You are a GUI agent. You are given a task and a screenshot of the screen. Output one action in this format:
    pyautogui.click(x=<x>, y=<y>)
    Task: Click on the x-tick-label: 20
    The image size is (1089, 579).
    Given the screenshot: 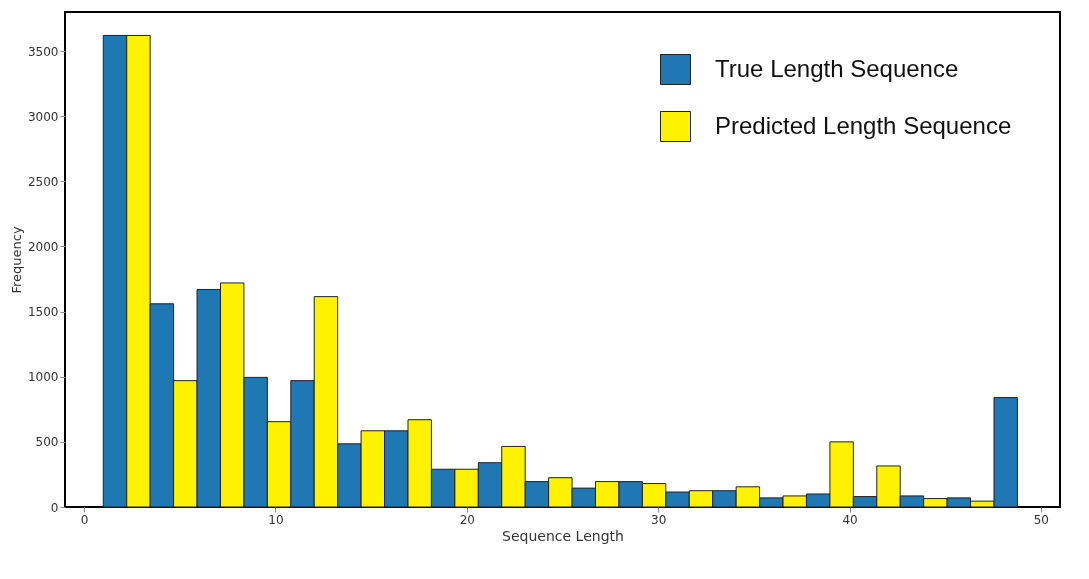 What is the action you would take?
    pyautogui.click(x=467, y=519)
    